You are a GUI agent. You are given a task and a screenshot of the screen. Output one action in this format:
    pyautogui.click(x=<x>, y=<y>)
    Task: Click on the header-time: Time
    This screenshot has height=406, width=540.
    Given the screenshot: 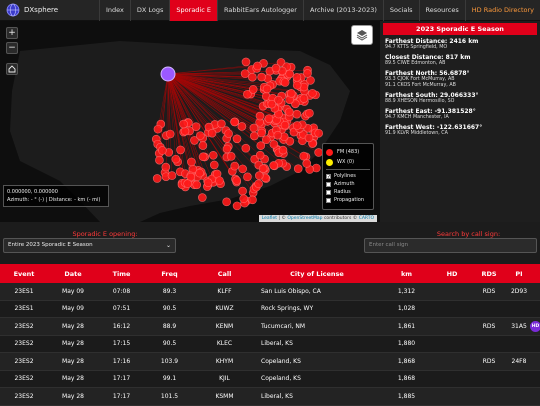 What is the action you would take?
    pyautogui.click(x=121, y=274)
    